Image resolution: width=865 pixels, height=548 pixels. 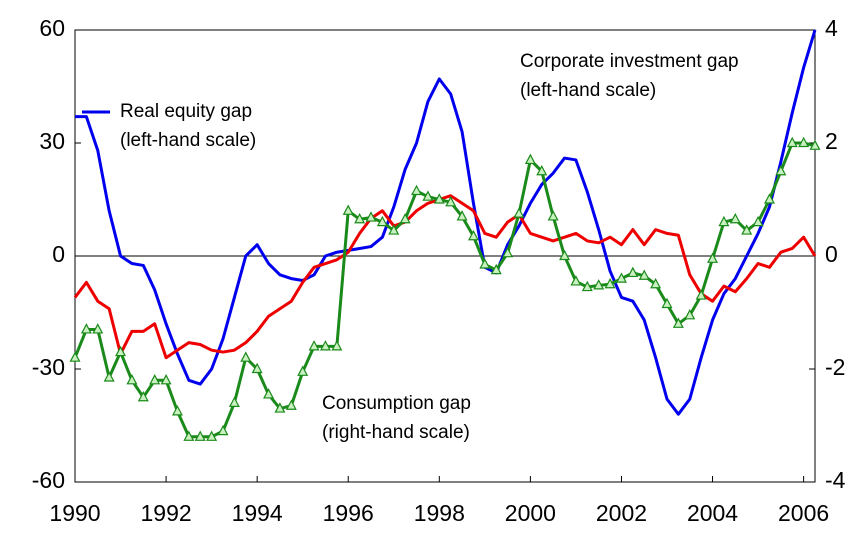 What do you see at coordinates (186, 111) in the screenshot?
I see `annotation: Real equity gap` at bounding box center [186, 111].